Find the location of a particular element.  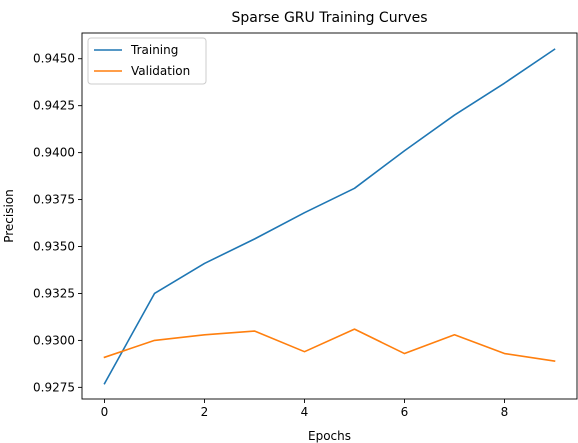

x-axis-label: Epochs is located at coordinates (329, 436).